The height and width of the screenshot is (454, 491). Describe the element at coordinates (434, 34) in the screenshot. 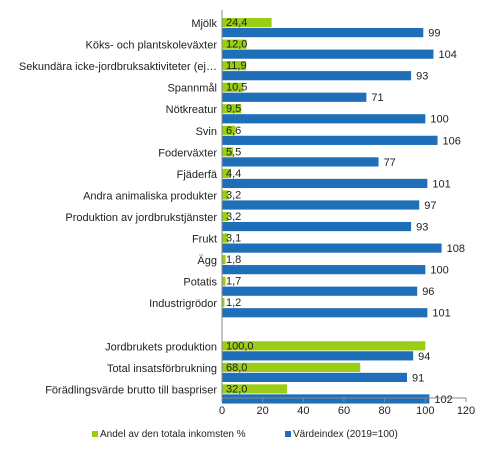

I see `label-index-0: 99` at that location.